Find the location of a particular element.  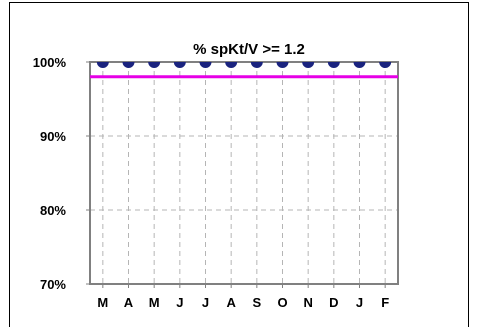

y-tick-label: 70% is located at coordinates (53, 284).